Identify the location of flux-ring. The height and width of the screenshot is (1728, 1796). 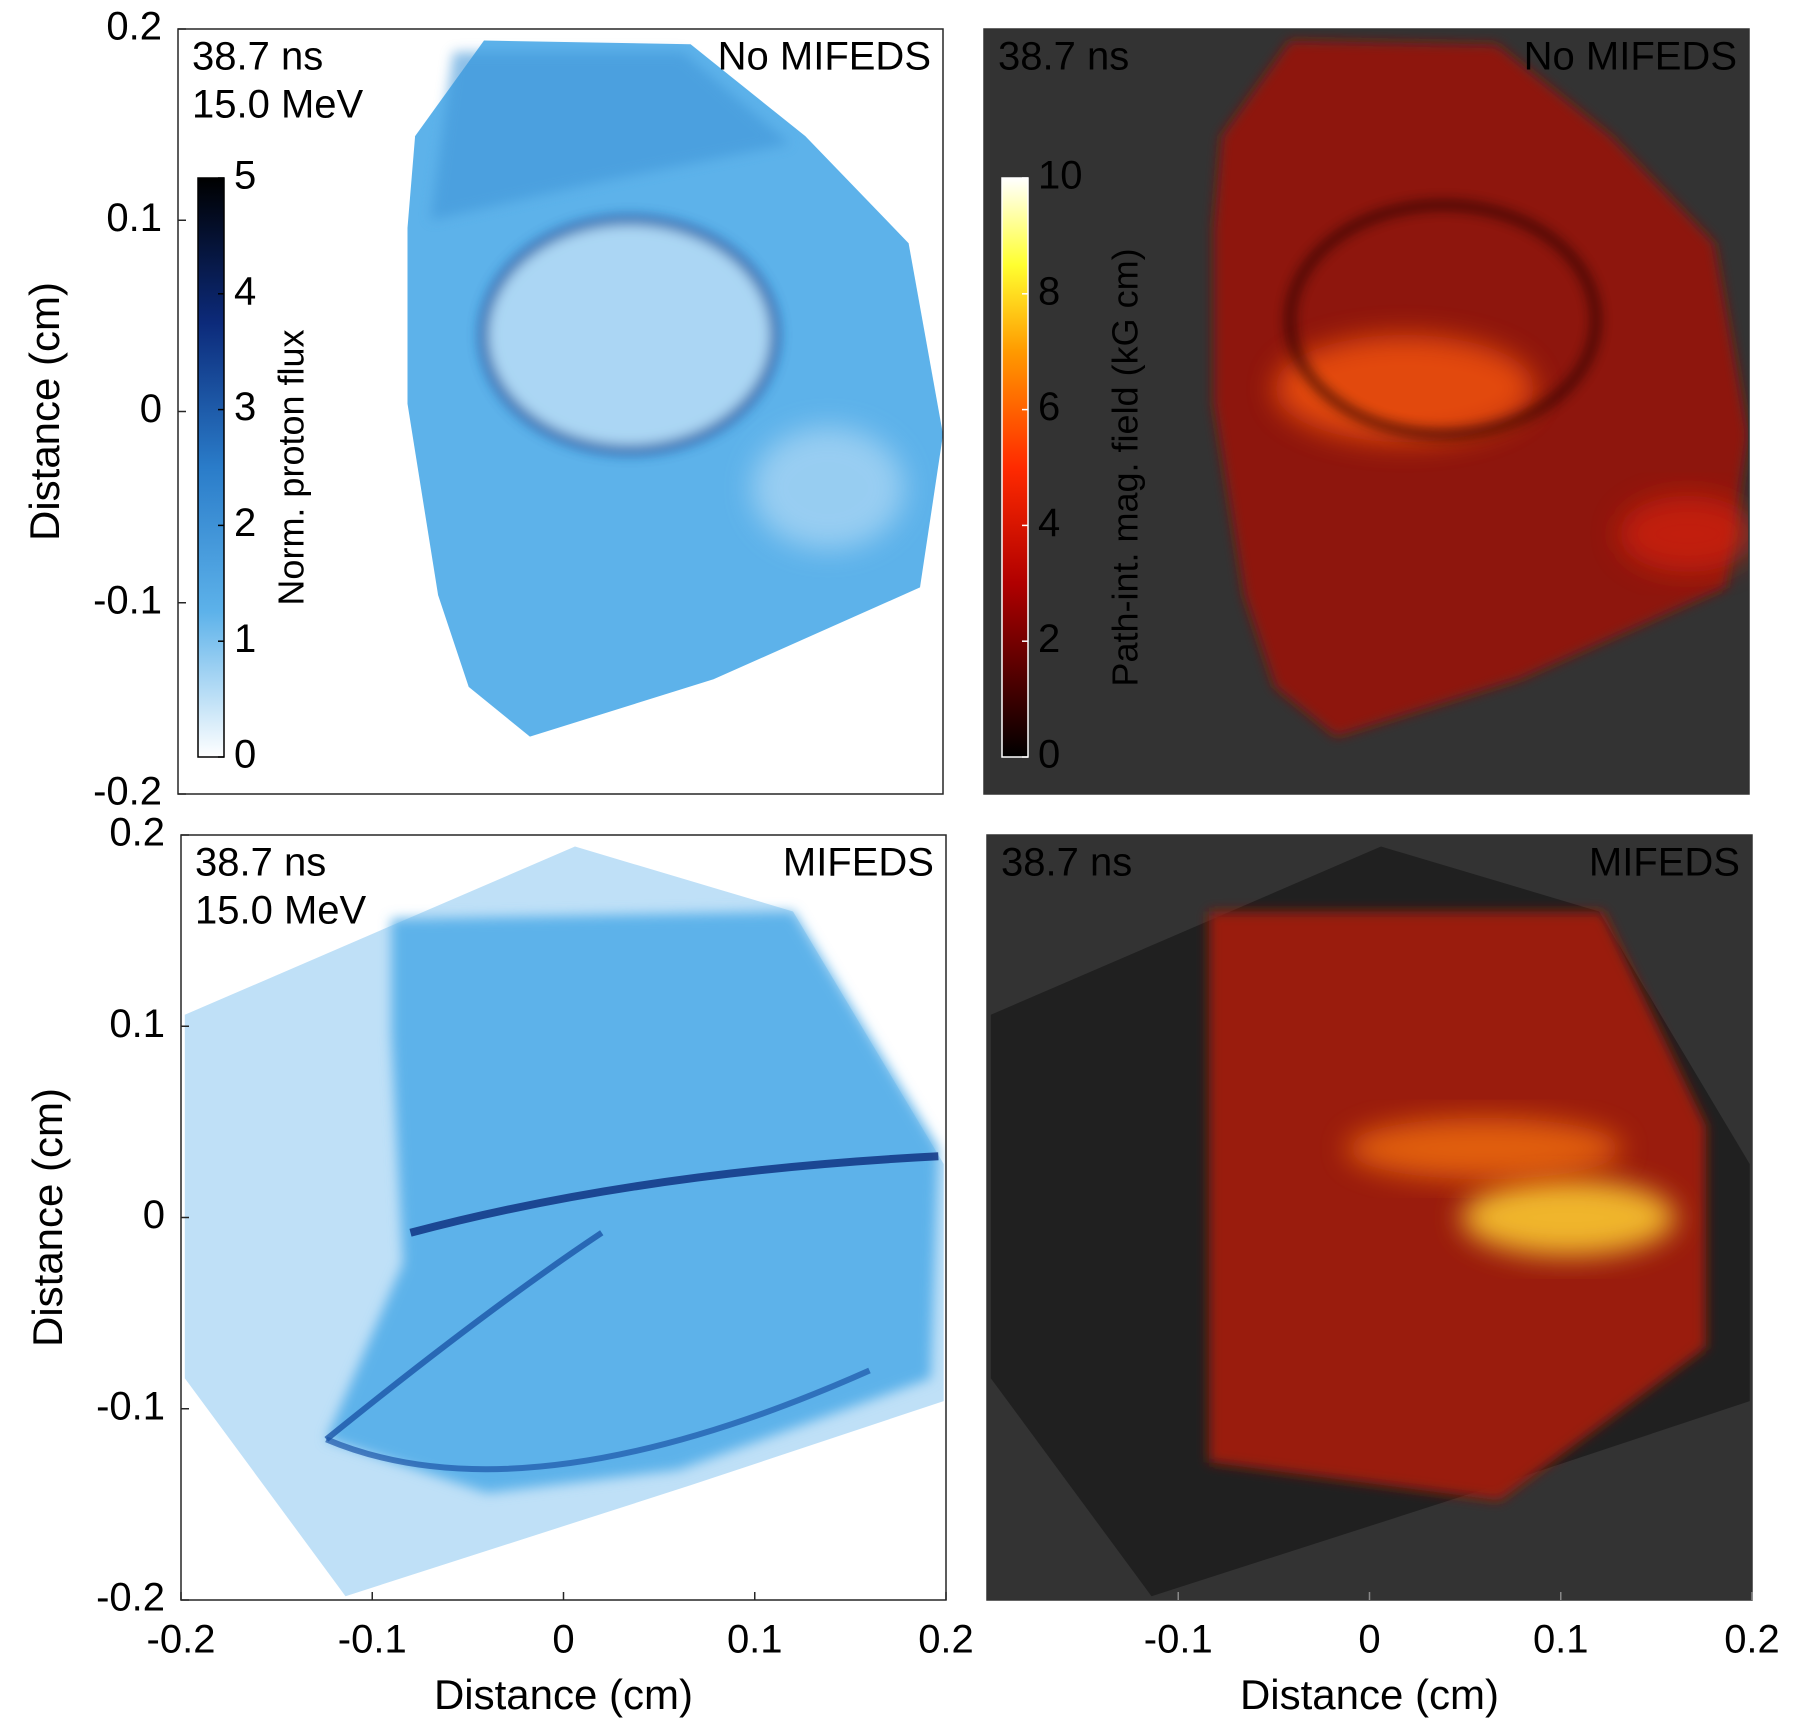
(629, 335).